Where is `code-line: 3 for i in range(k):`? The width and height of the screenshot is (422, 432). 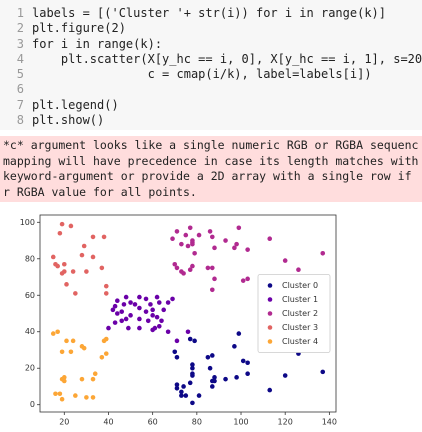 code-line: 3 for i in range(k): is located at coordinates (211, 44).